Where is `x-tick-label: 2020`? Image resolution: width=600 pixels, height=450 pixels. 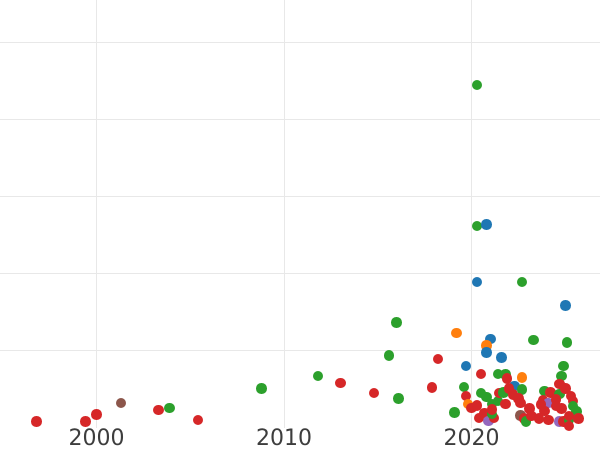 x-tick-label: 2020 is located at coordinates (471, 438).